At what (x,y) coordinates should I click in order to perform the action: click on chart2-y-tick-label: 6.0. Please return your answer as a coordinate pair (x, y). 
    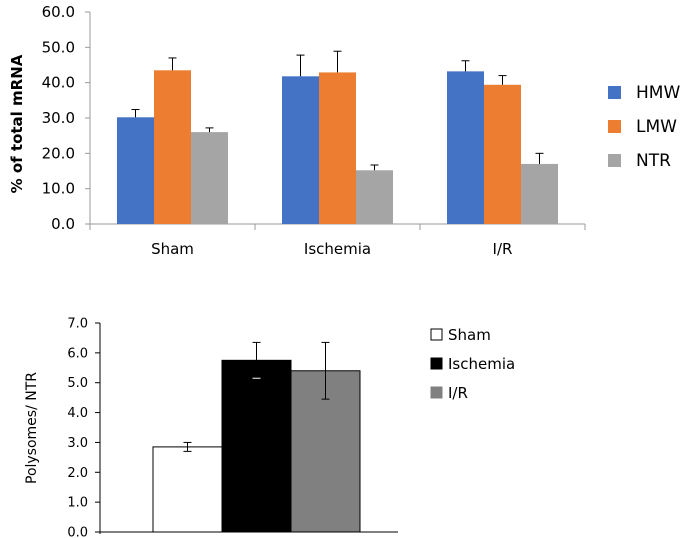
    Looking at the image, I should click on (77, 353).